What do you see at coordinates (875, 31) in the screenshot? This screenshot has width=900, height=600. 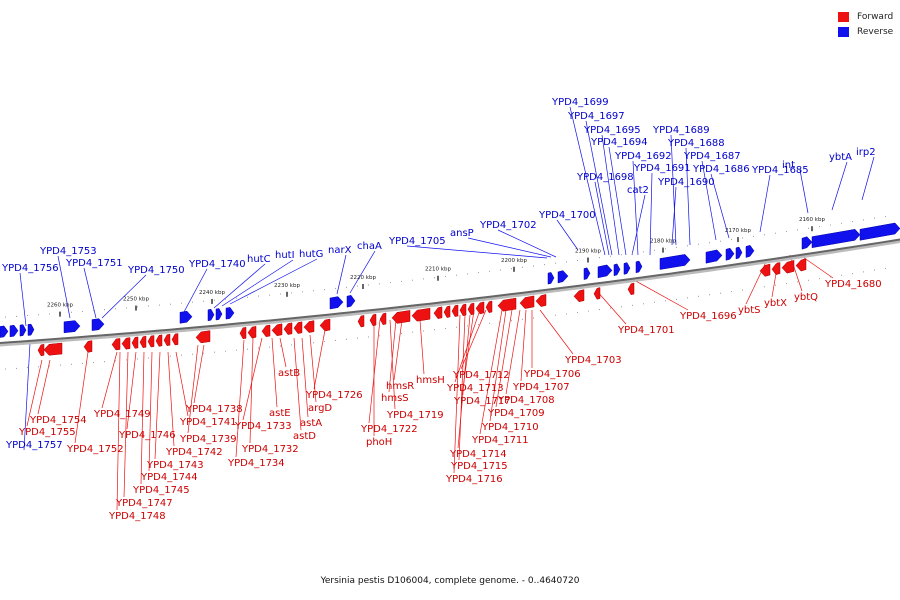 I see `legend-reverse-label: Reverse` at bounding box center [875, 31].